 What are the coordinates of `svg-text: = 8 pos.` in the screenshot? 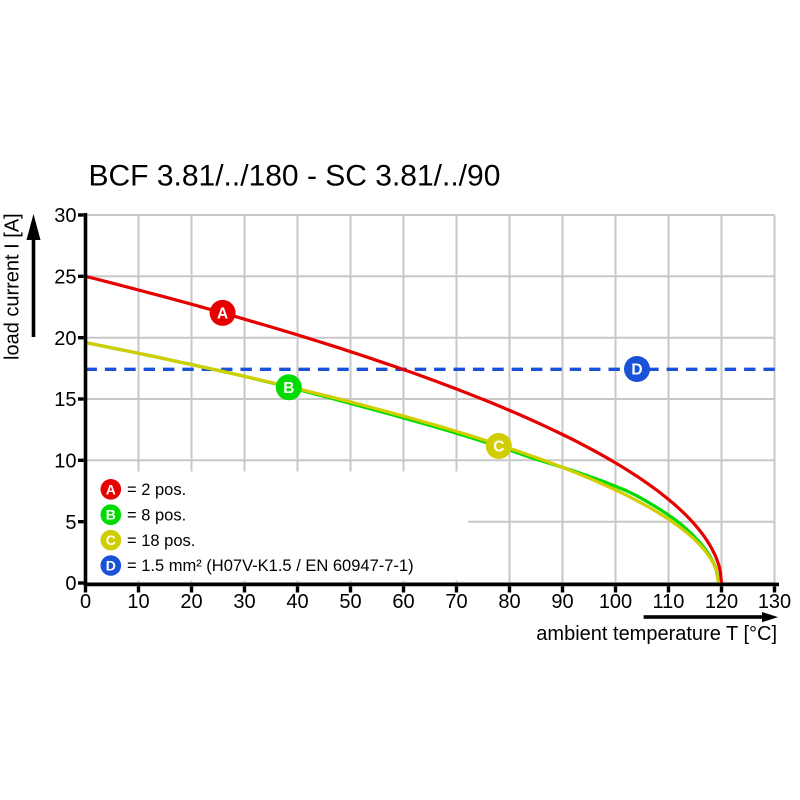 It's located at (156, 515).